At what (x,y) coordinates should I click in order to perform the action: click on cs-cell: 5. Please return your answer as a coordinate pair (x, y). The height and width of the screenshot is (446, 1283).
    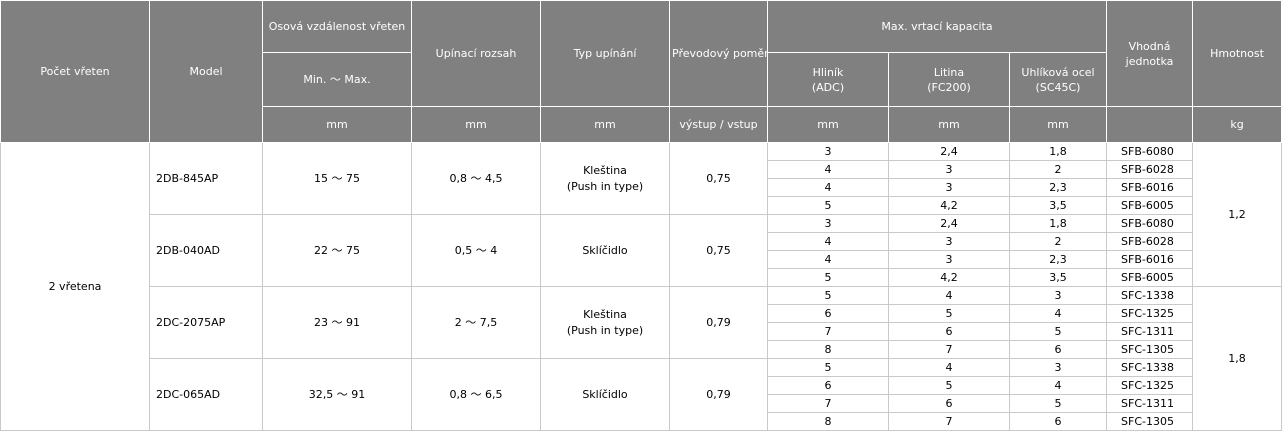
    Looking at the image, I should click on (1058, 403).